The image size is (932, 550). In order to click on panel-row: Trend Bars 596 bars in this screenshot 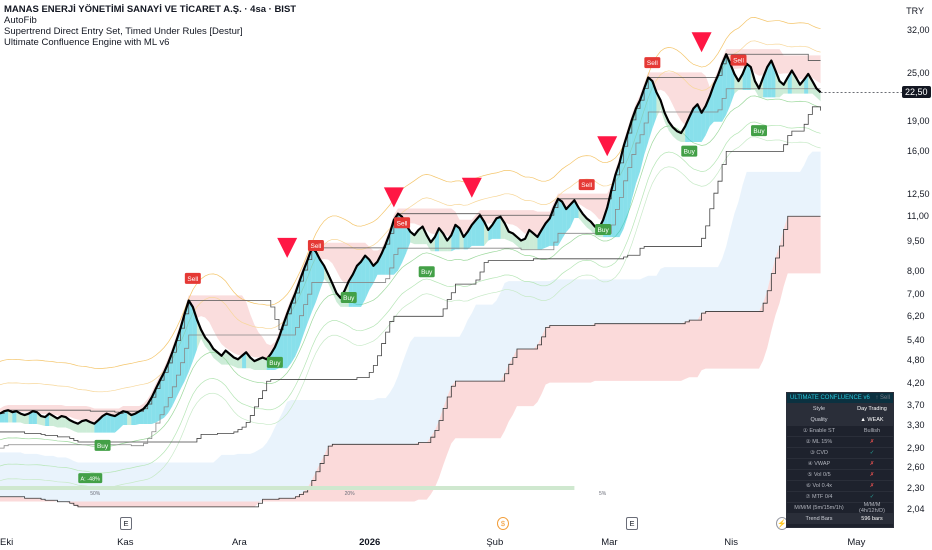, I will do `click(840, 518)`.